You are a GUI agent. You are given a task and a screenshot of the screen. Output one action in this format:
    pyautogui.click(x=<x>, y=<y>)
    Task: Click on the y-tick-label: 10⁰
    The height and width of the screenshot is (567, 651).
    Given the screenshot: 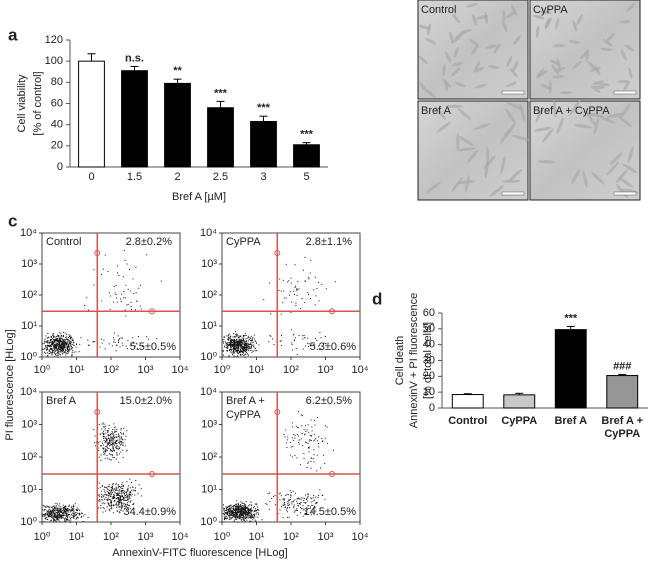 What is the action you would take?
    pyautogui.click(x=208, y=357)
    